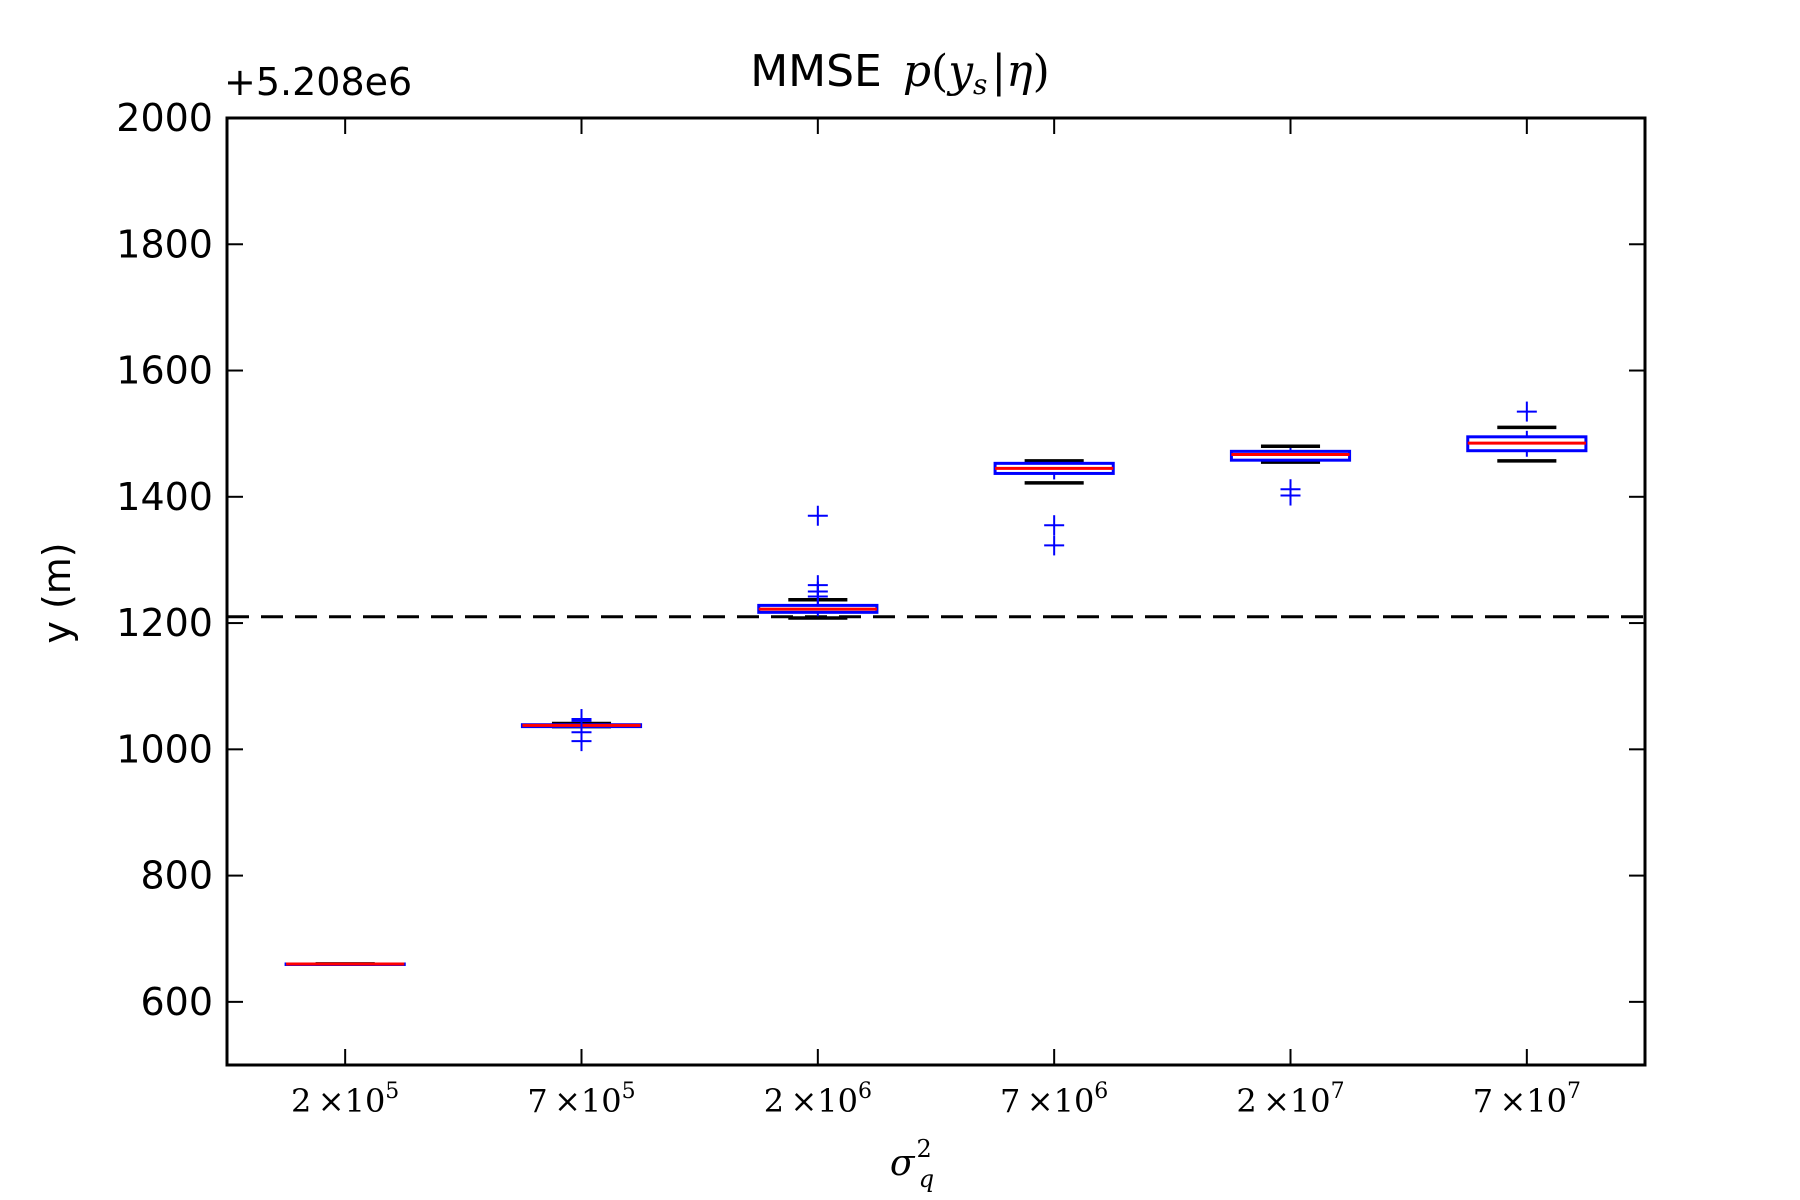 The width and height of the screenshot is (1800, 1200). What do you see at coordinates (176, 876) in the screenshot?
I see `y-tick-label: 800` at bounding box center [176, 876].